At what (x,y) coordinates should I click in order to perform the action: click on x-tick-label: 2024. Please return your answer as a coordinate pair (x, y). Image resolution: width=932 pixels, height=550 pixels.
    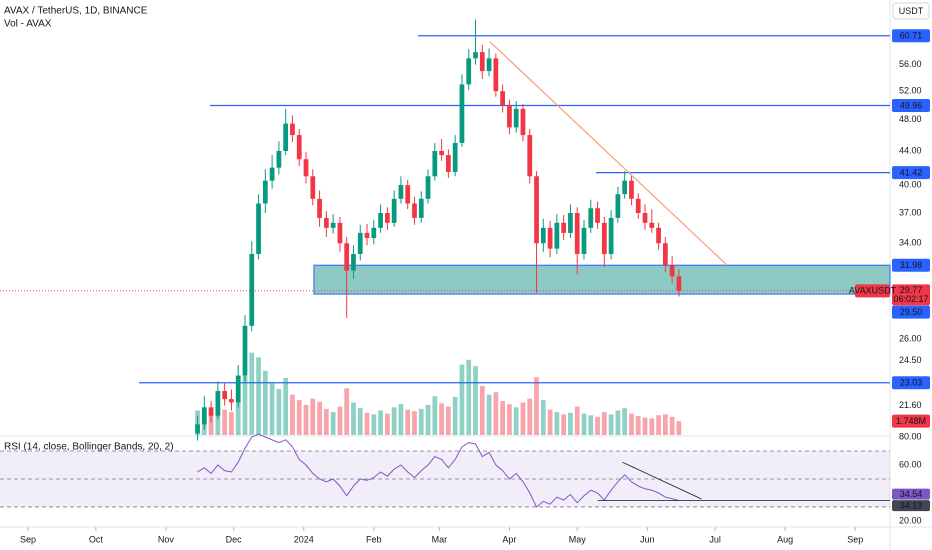
    Looking at the image, I should click on (304, 539).